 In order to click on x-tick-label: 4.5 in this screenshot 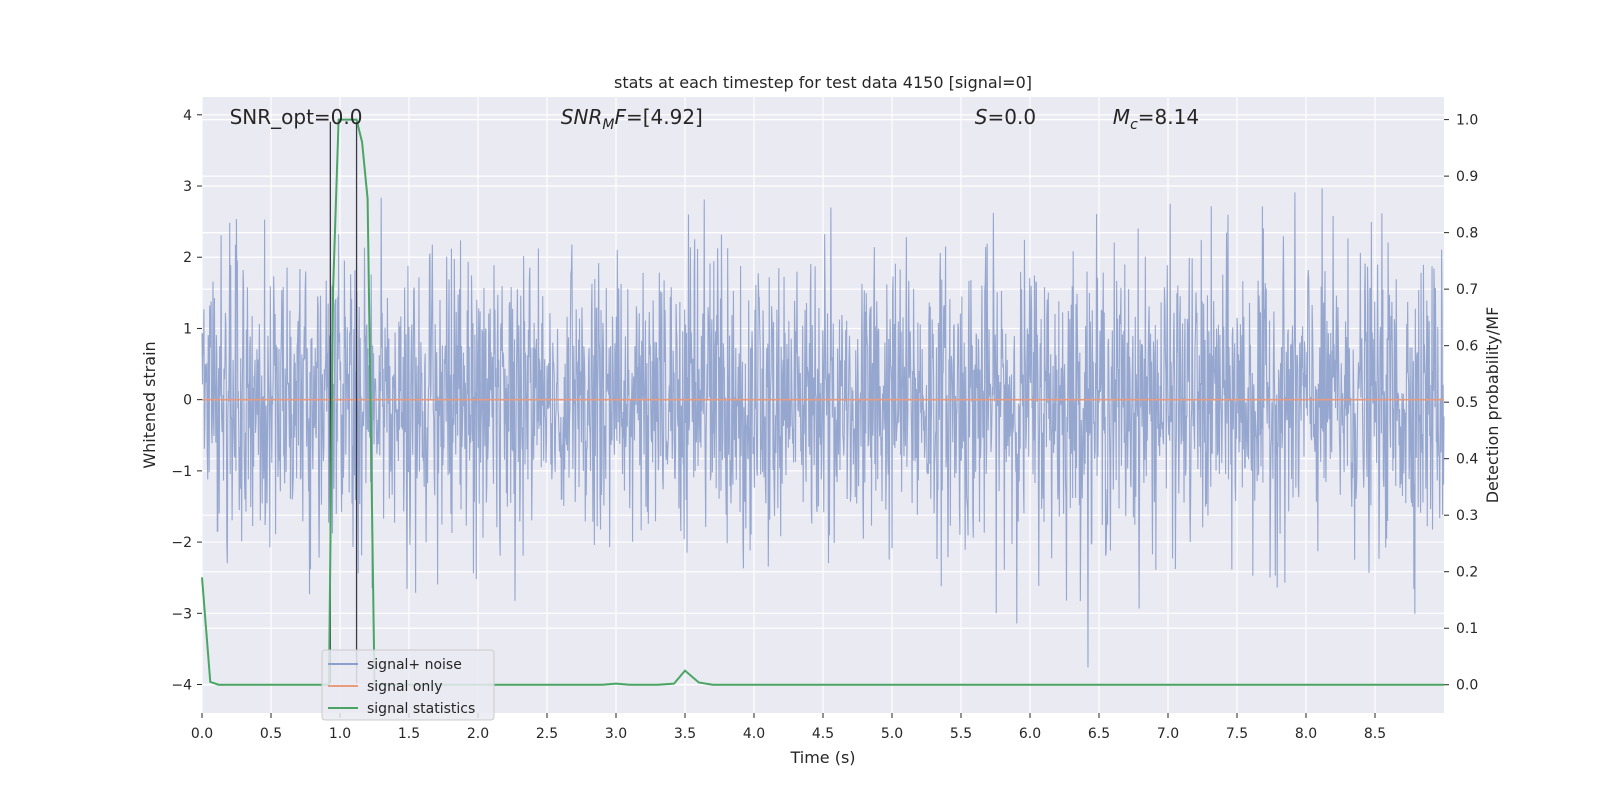, I will do `click(823, 734)`.